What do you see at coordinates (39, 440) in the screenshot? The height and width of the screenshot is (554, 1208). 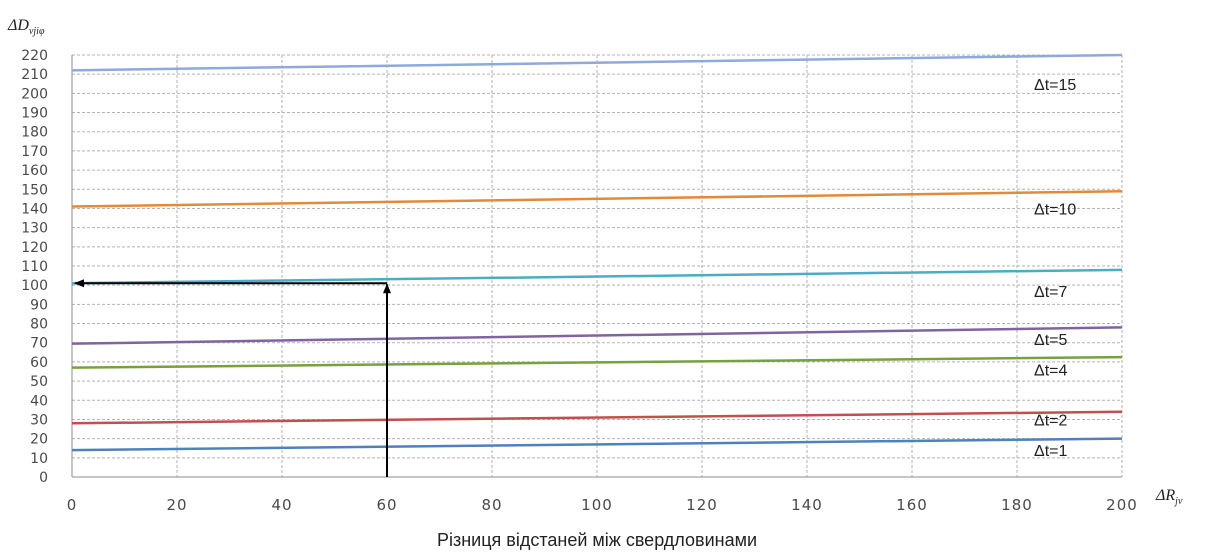 I see `y-tick-label: 20` at bounding box center [39, 440].